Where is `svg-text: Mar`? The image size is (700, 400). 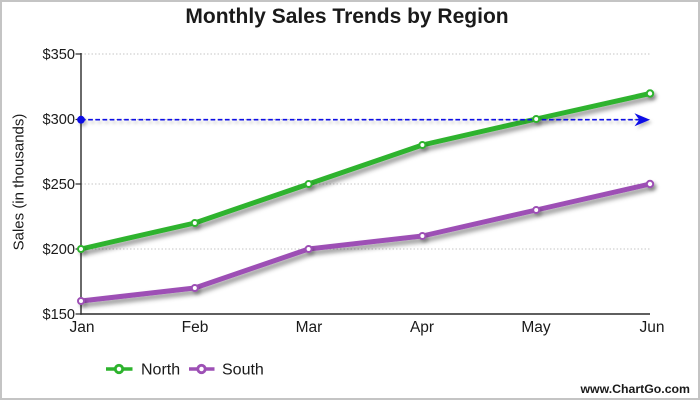
svg-text: Mar is located at coordinates (309, 327).